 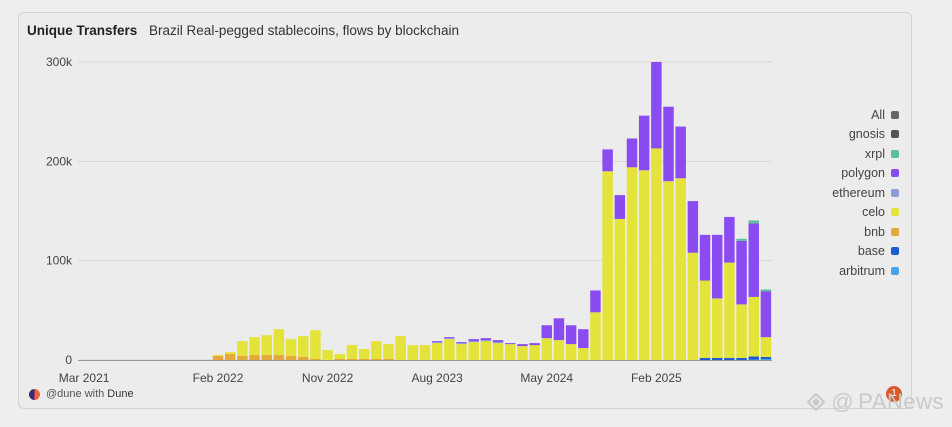 I want to click on legend-item-xrpl: xrpl, so click(x=824, y=154).